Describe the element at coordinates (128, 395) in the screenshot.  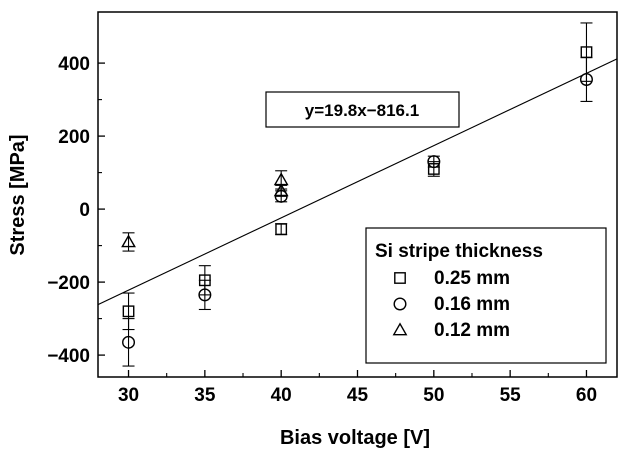
I see `x-tick-label-30: 30` at that location.